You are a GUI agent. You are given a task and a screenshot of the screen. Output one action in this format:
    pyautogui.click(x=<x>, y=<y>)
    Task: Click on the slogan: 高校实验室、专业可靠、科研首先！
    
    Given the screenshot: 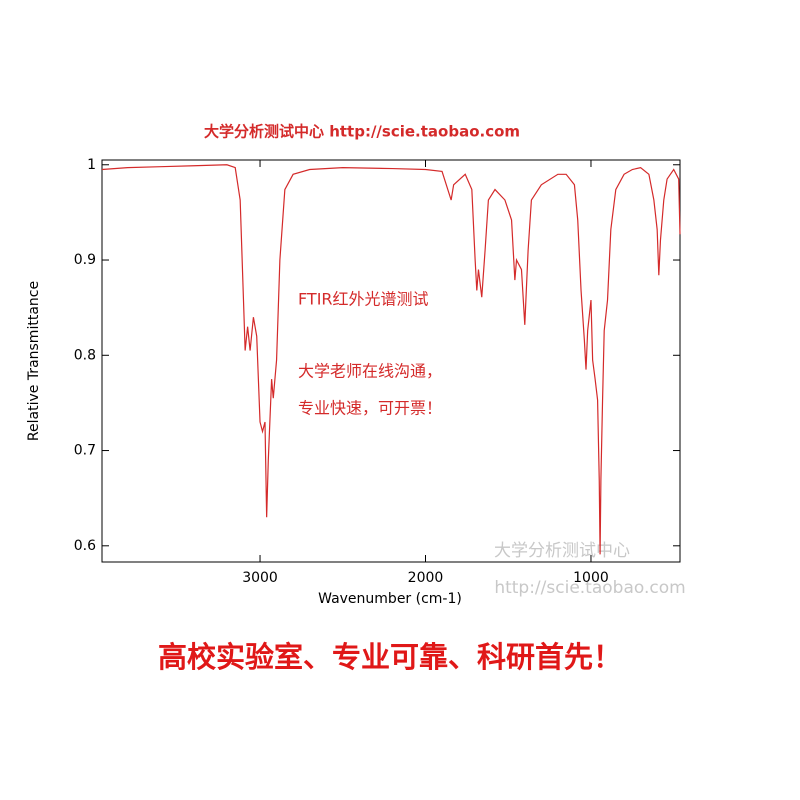 What is the action you would take?
    pyautogui.click(x=390, y=657)
    